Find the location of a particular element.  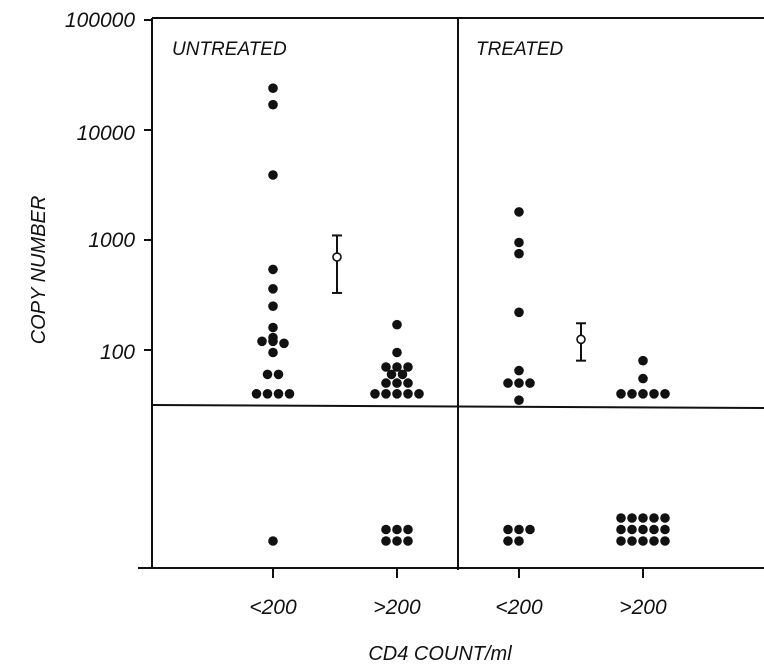

y-tick-label-1000: 1000 is located at coordinates (111, 240).